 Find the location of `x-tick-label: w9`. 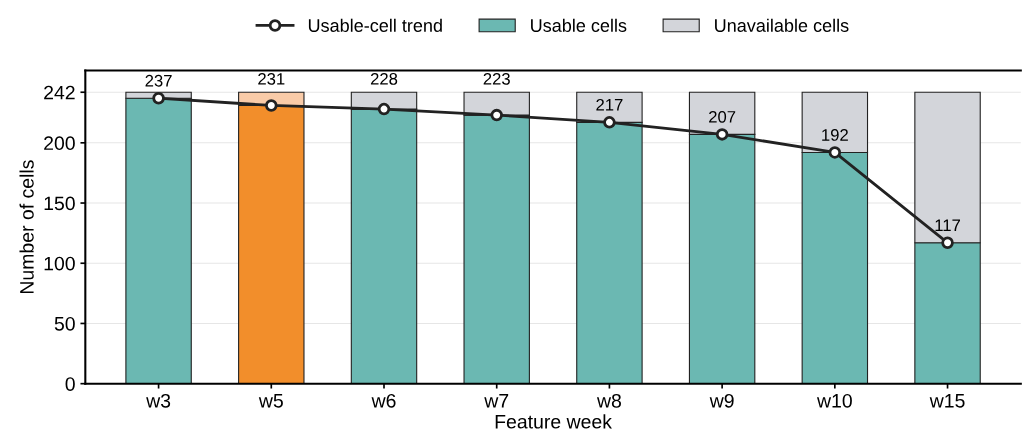

x-tick-label: w9 is located at coordinates (721, 400).